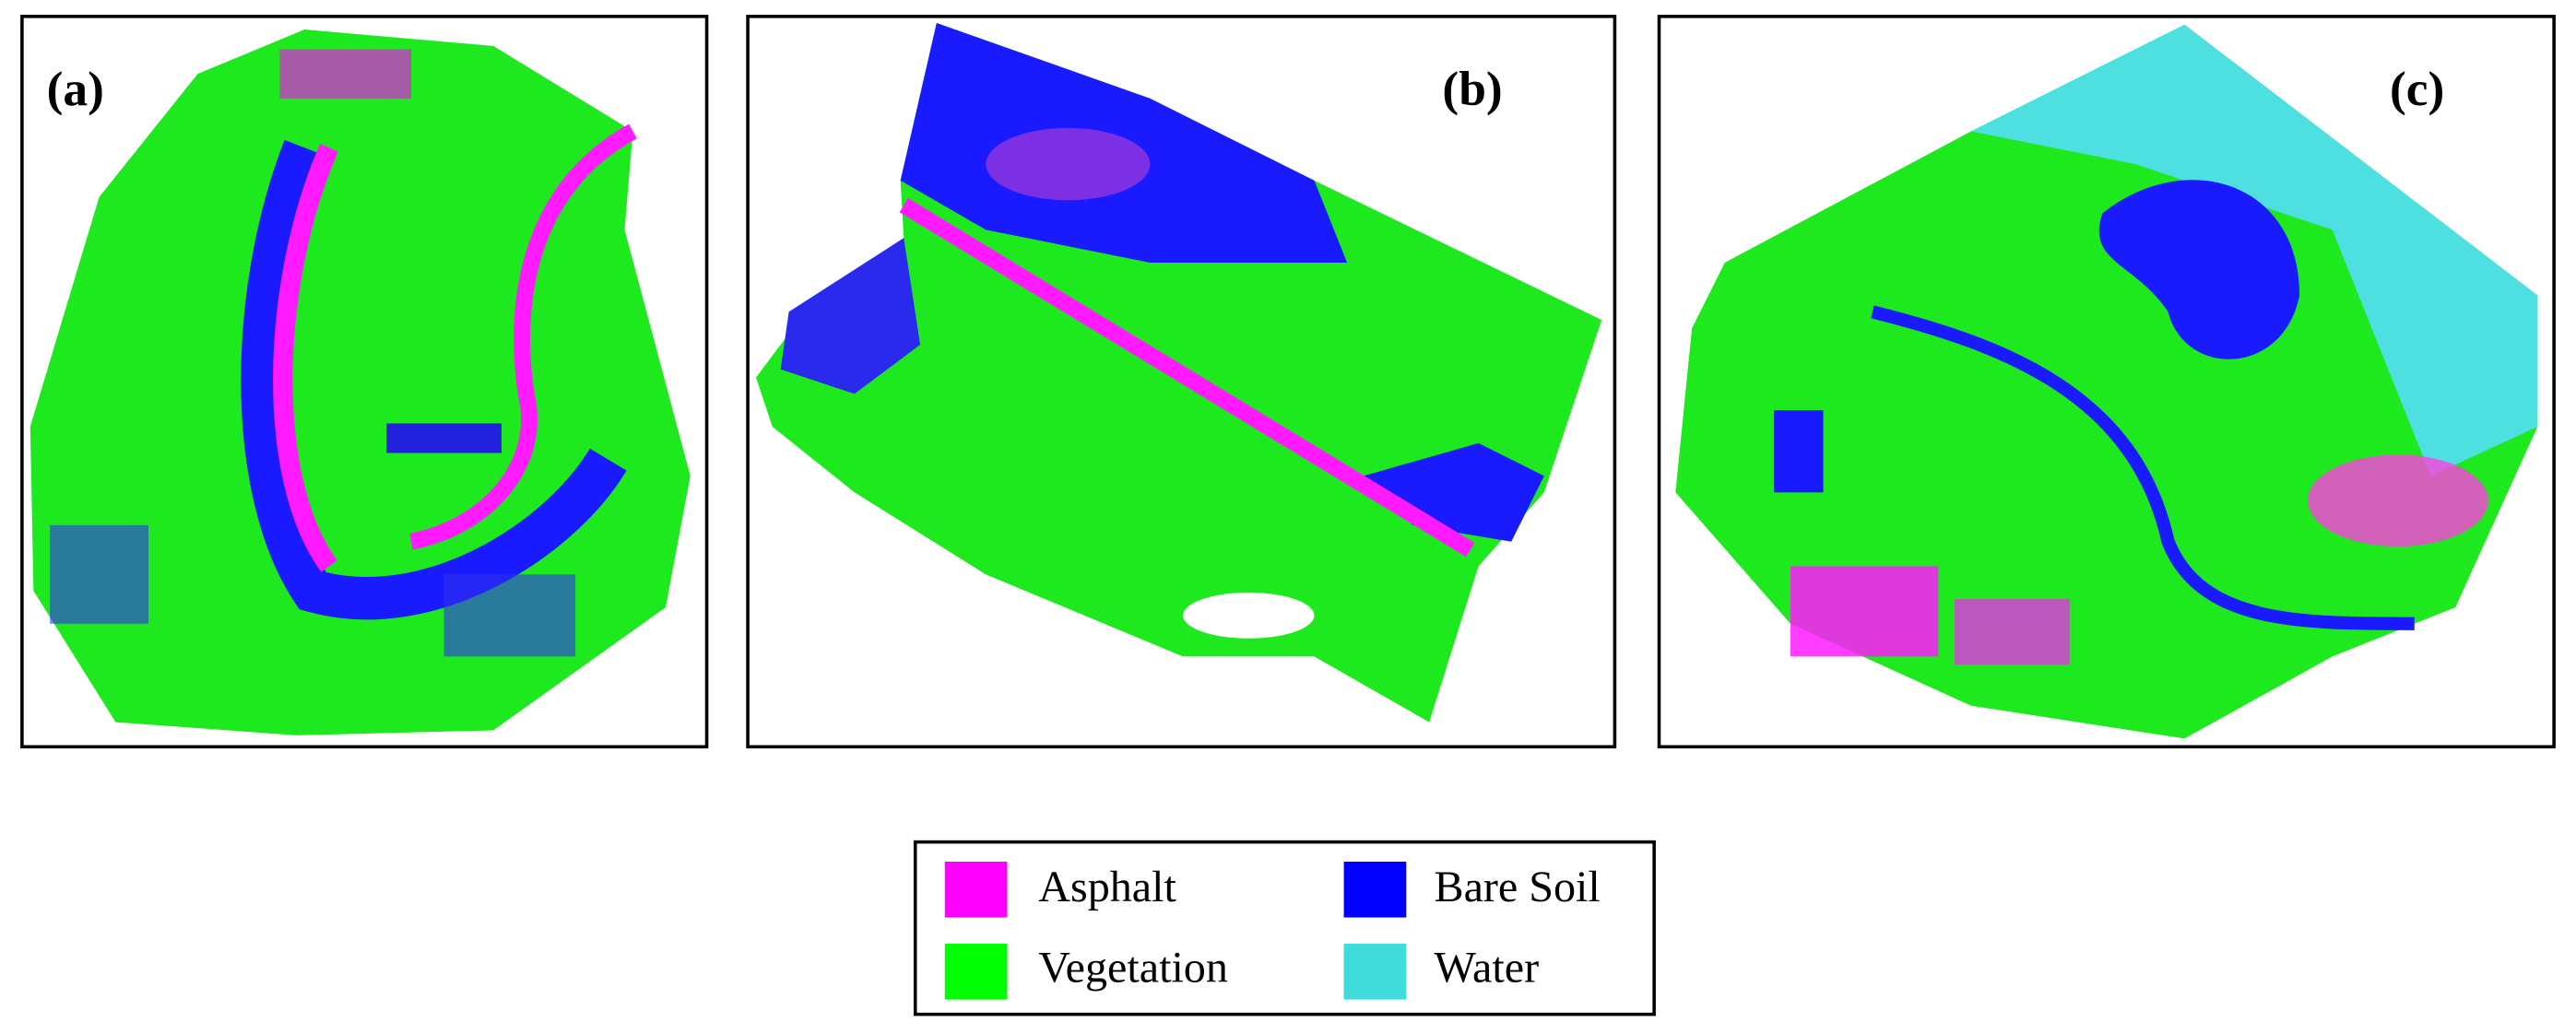  What do you see at coordinates (1518, 887) in the screenshot?
I see `legend-label: Bare Soil` at bounding box center [1518, 887].